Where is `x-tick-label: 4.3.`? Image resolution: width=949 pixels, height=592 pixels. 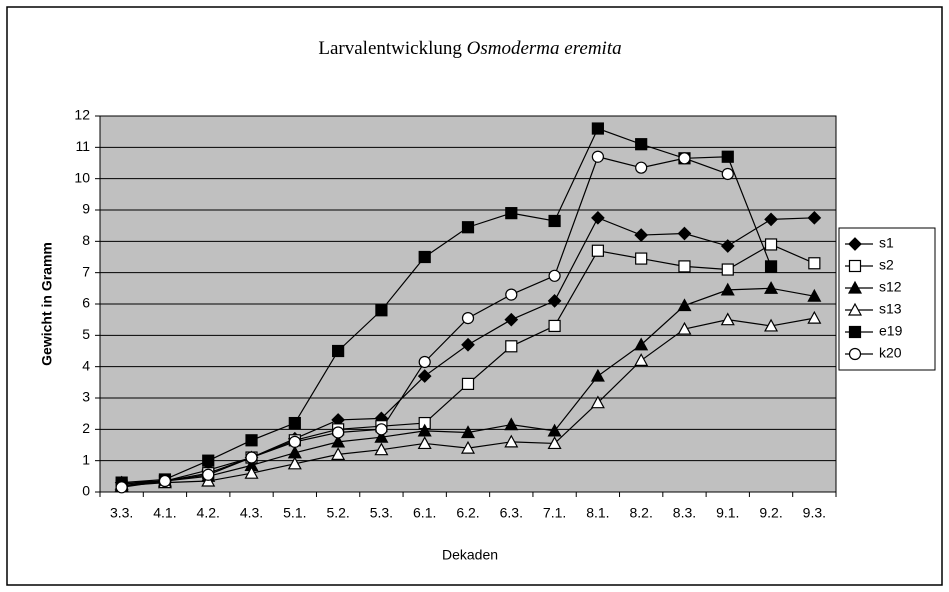 x-tick-label: 4.3. is located at coordinates (251, 513).